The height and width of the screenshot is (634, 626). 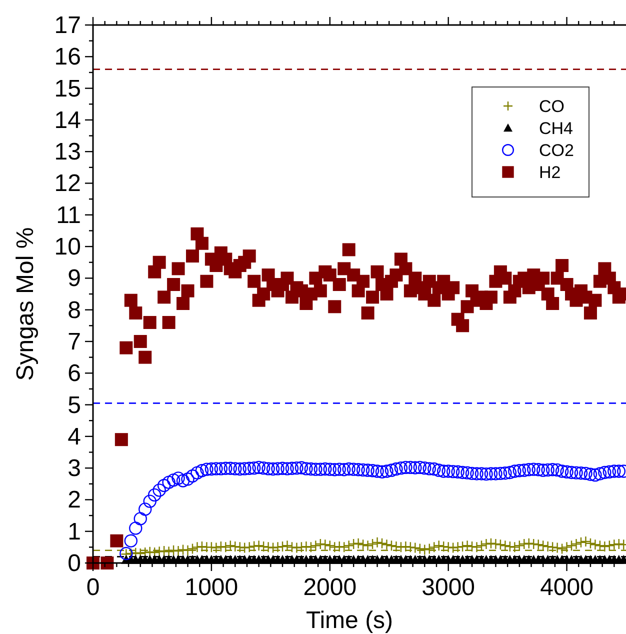 I want to click on legend-label: CO, so click(x=551, y=106).